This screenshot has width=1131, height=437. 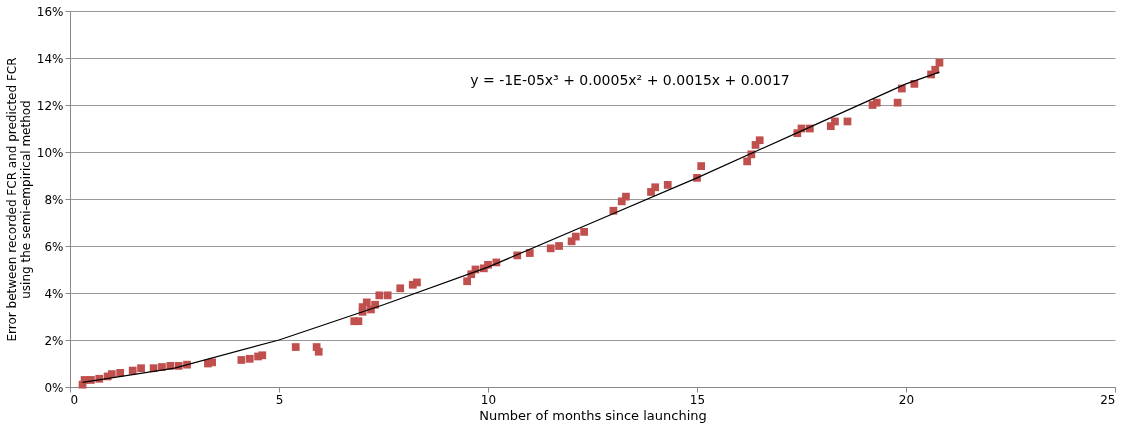 What do you see at coordinates (54, 293) in the screenshot?
I see `y-tick-label: 4%` at bounding box center [54, 293].